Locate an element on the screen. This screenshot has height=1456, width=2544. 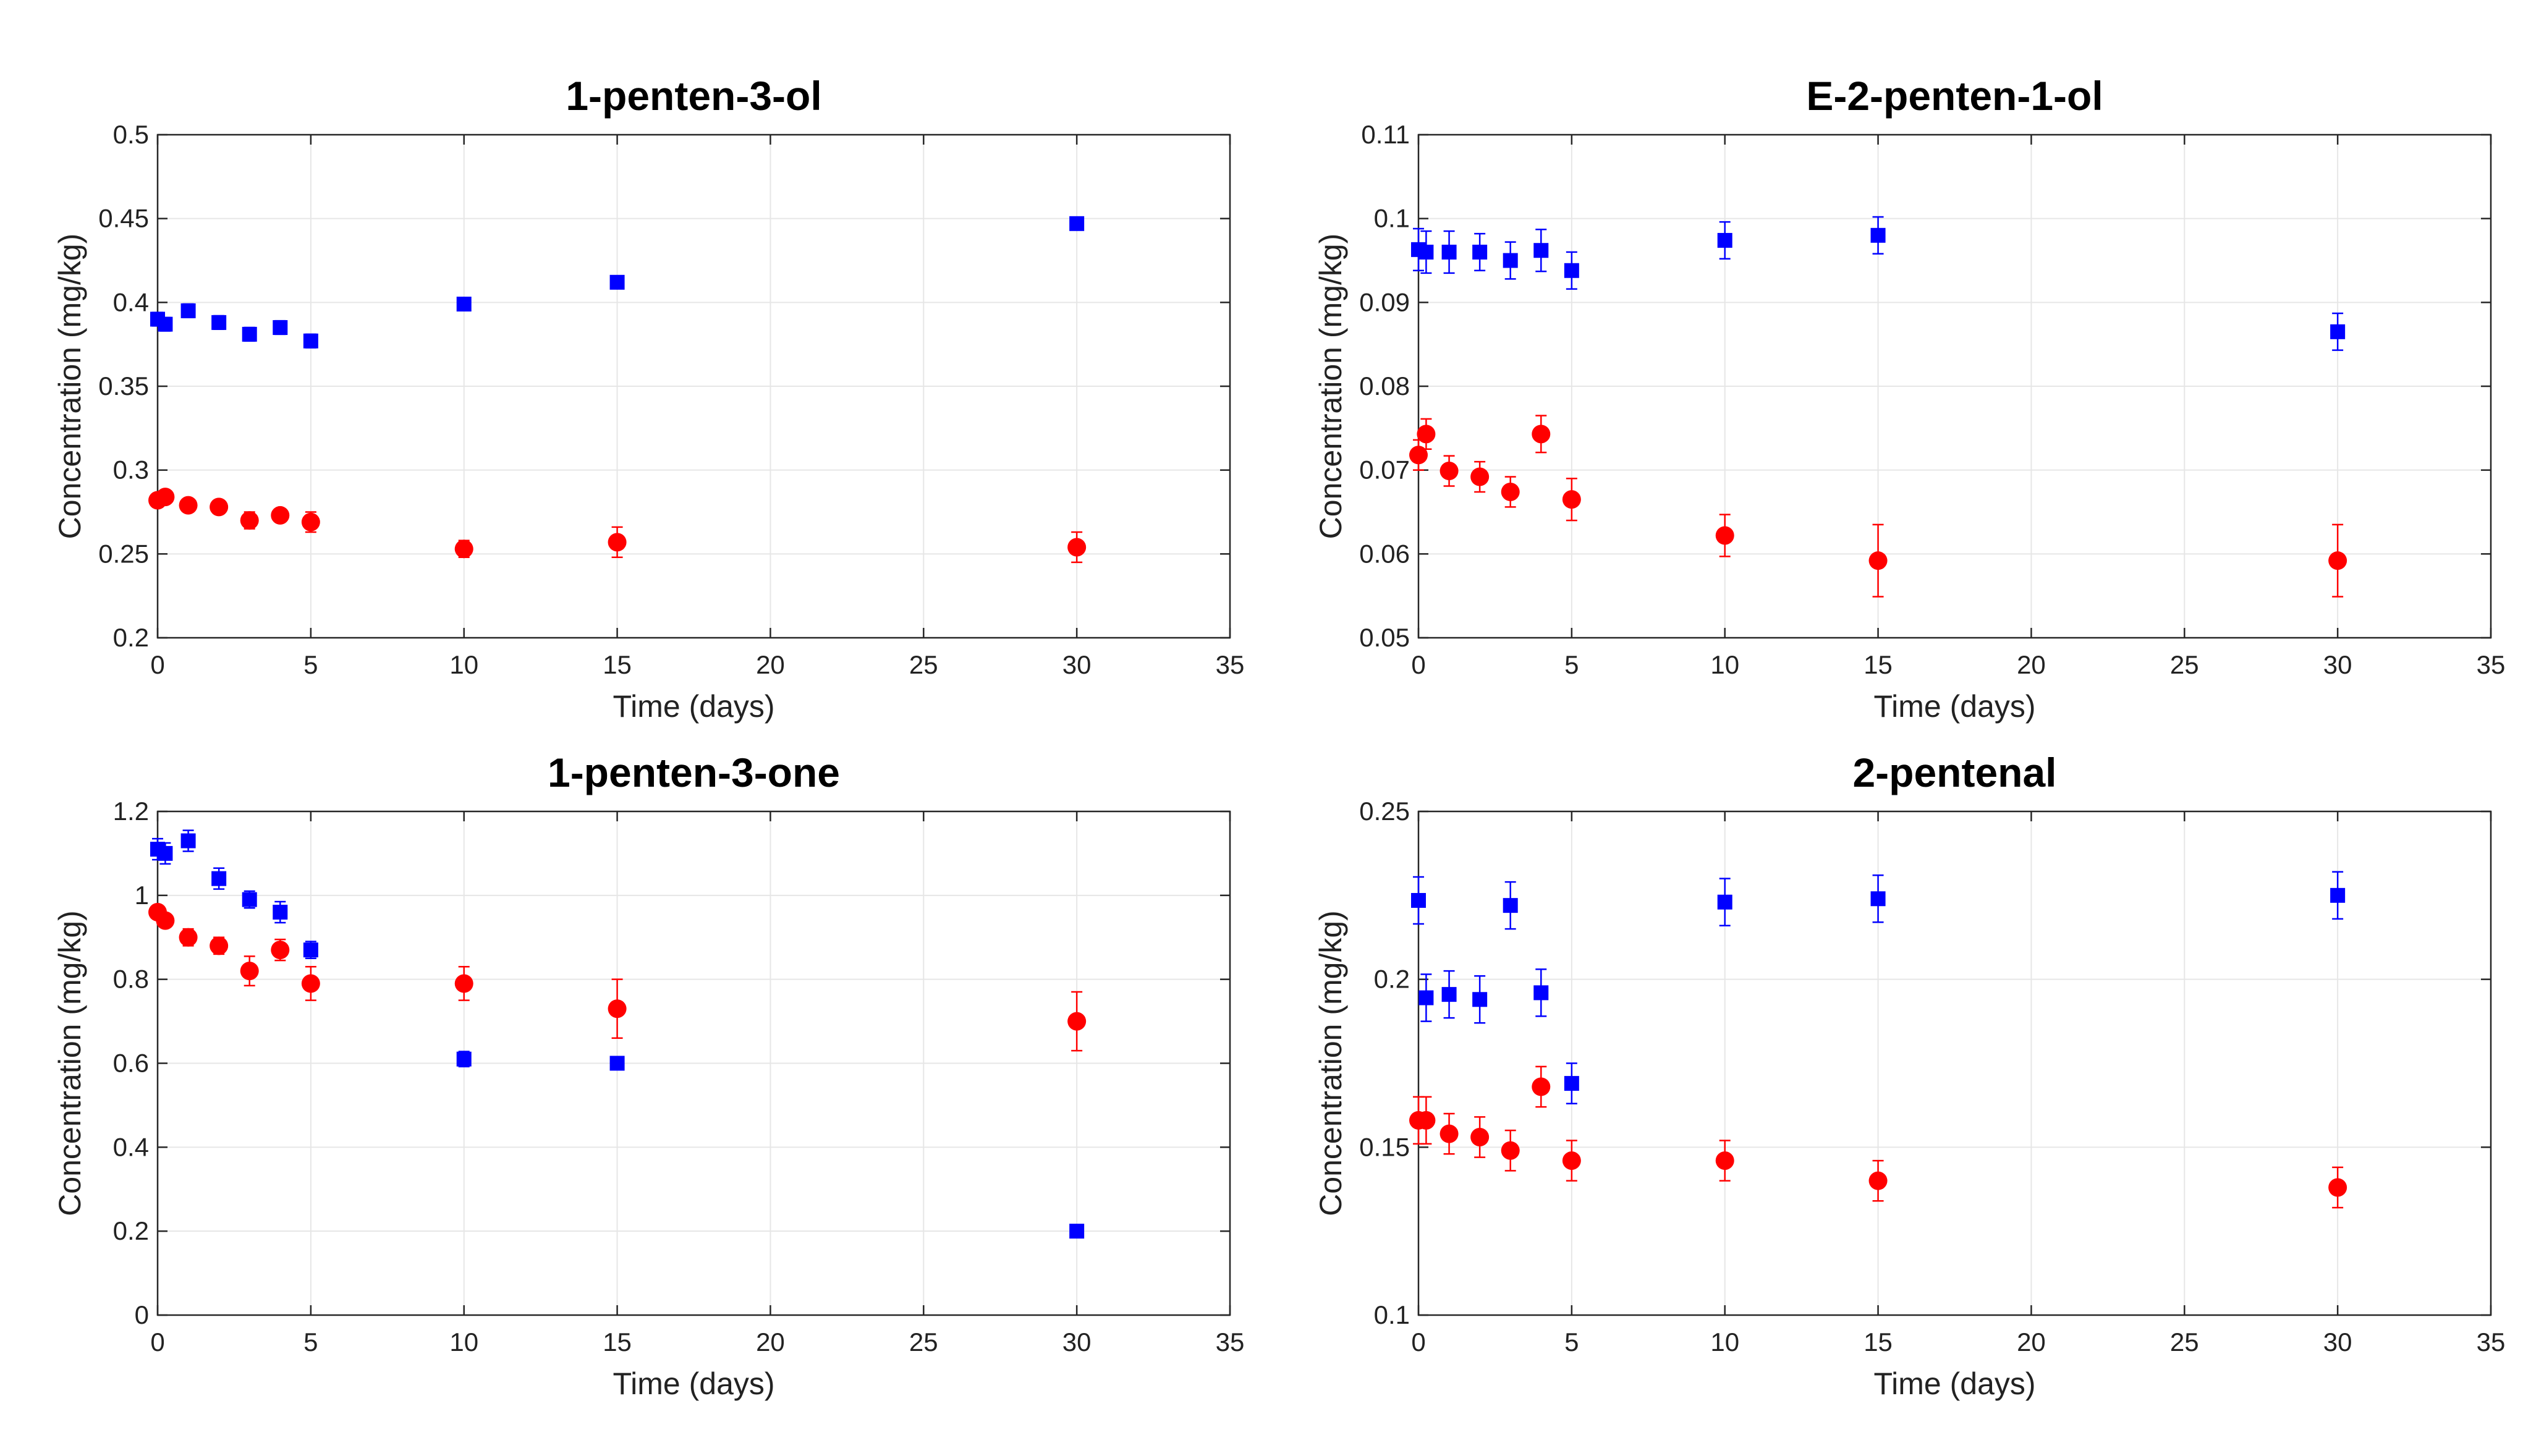
y-tick-label: 0.11 is located at coordinates (1385, 134).